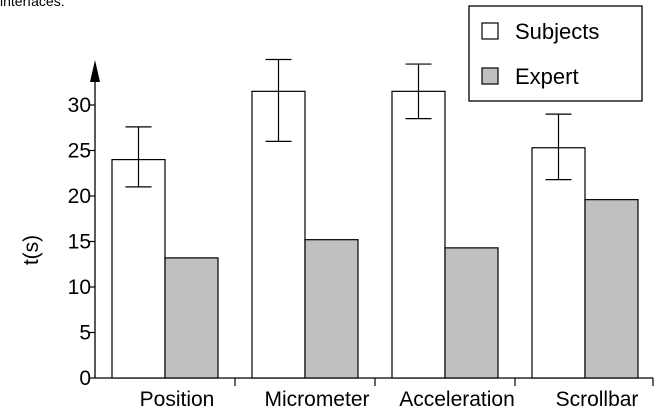 This screenshot has height=413, width=659. Describe the element at coordinates (490, 31) in the screenshot. I see `legend-swatch-subjects` at that location.